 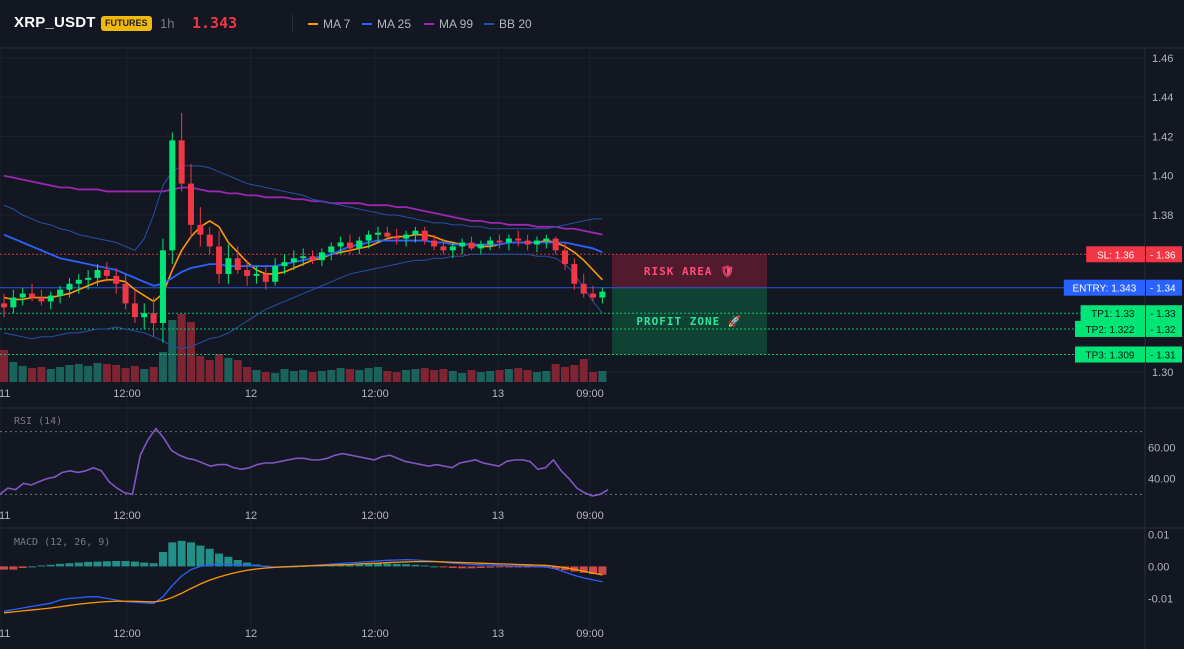 I want to click on level-tag-0: SL: 1.36 - 1.36, so click(x=1134, y=254).